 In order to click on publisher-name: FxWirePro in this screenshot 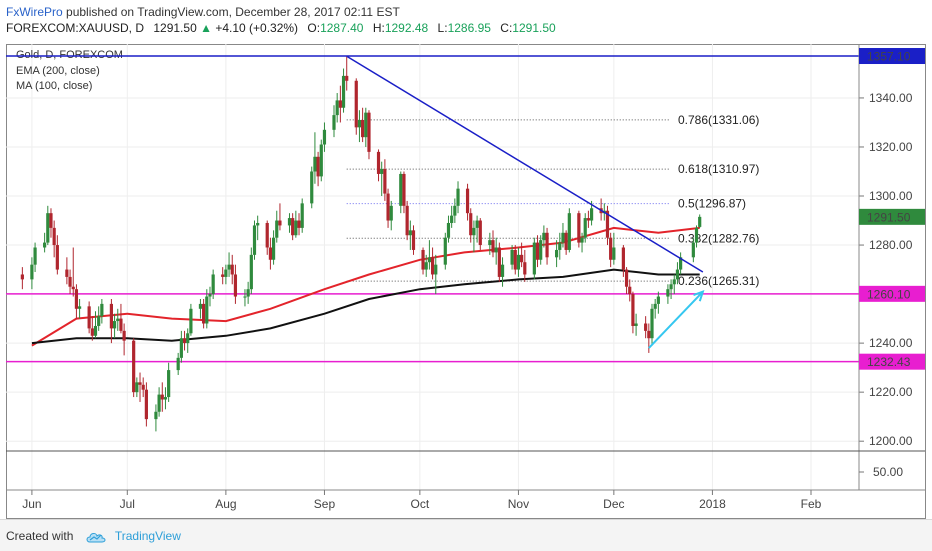, I will do `click(34, 12)`.